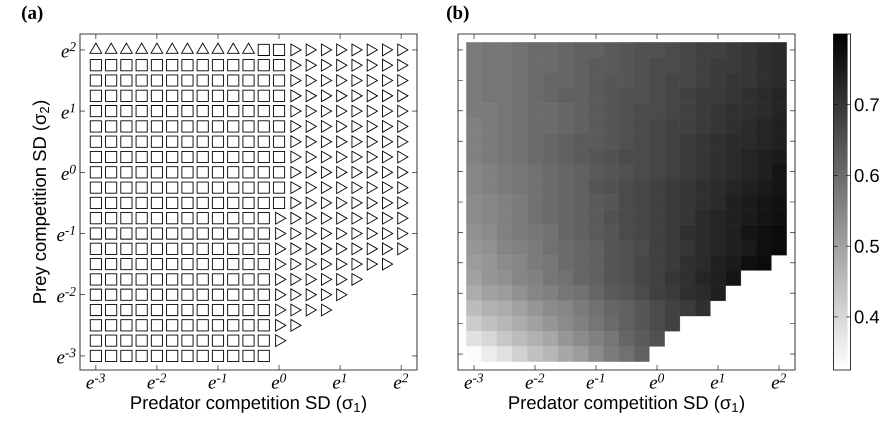  I want to click on y-tick-label: e$^{2}$, so click(69, 50).